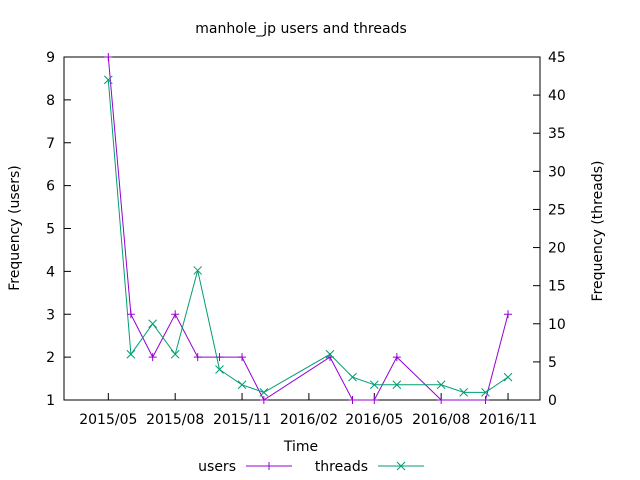  I want to click on y-tick-label: 7, so click(50, 144).